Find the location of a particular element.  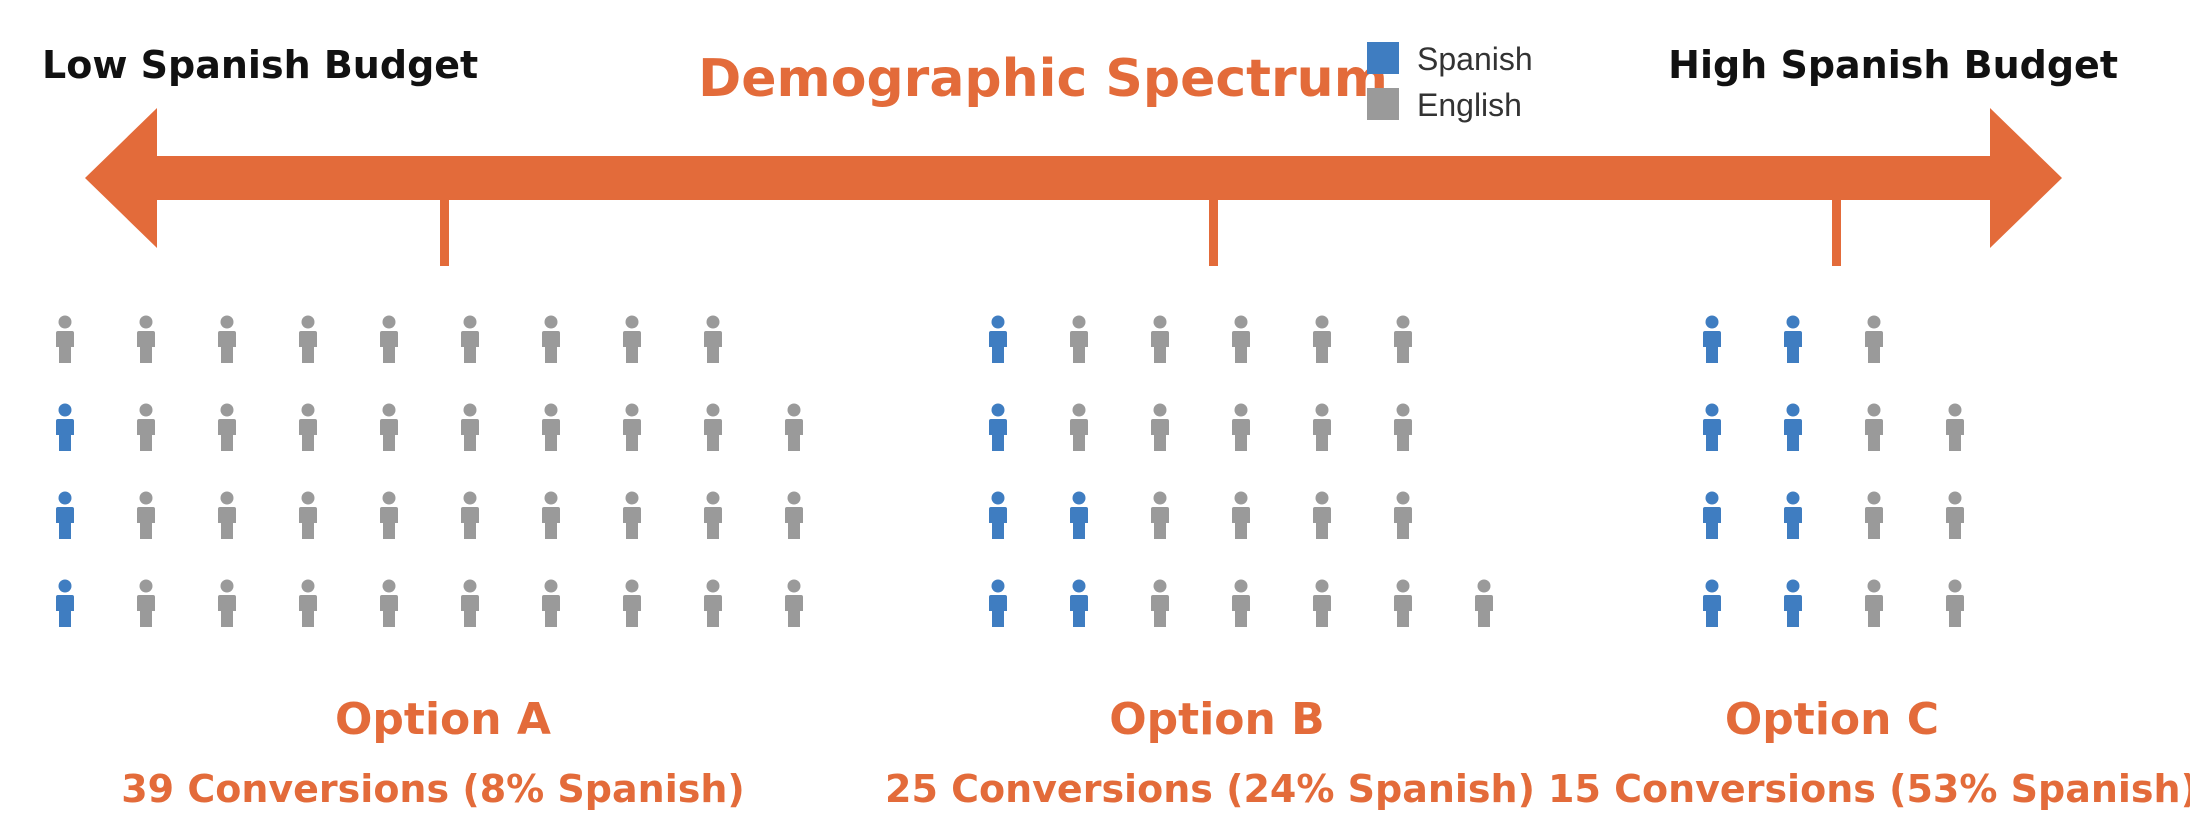

option-b-tick is located at coordinates (1213, 231).